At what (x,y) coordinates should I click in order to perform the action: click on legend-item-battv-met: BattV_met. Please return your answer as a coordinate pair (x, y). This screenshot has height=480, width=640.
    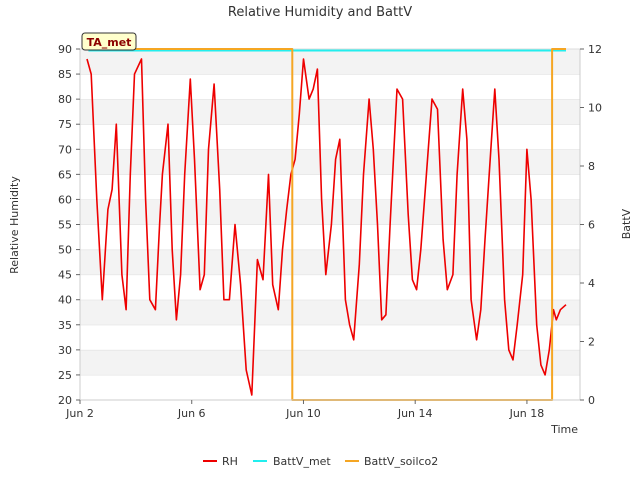
    Looking at the image, I should click on (292, 461).